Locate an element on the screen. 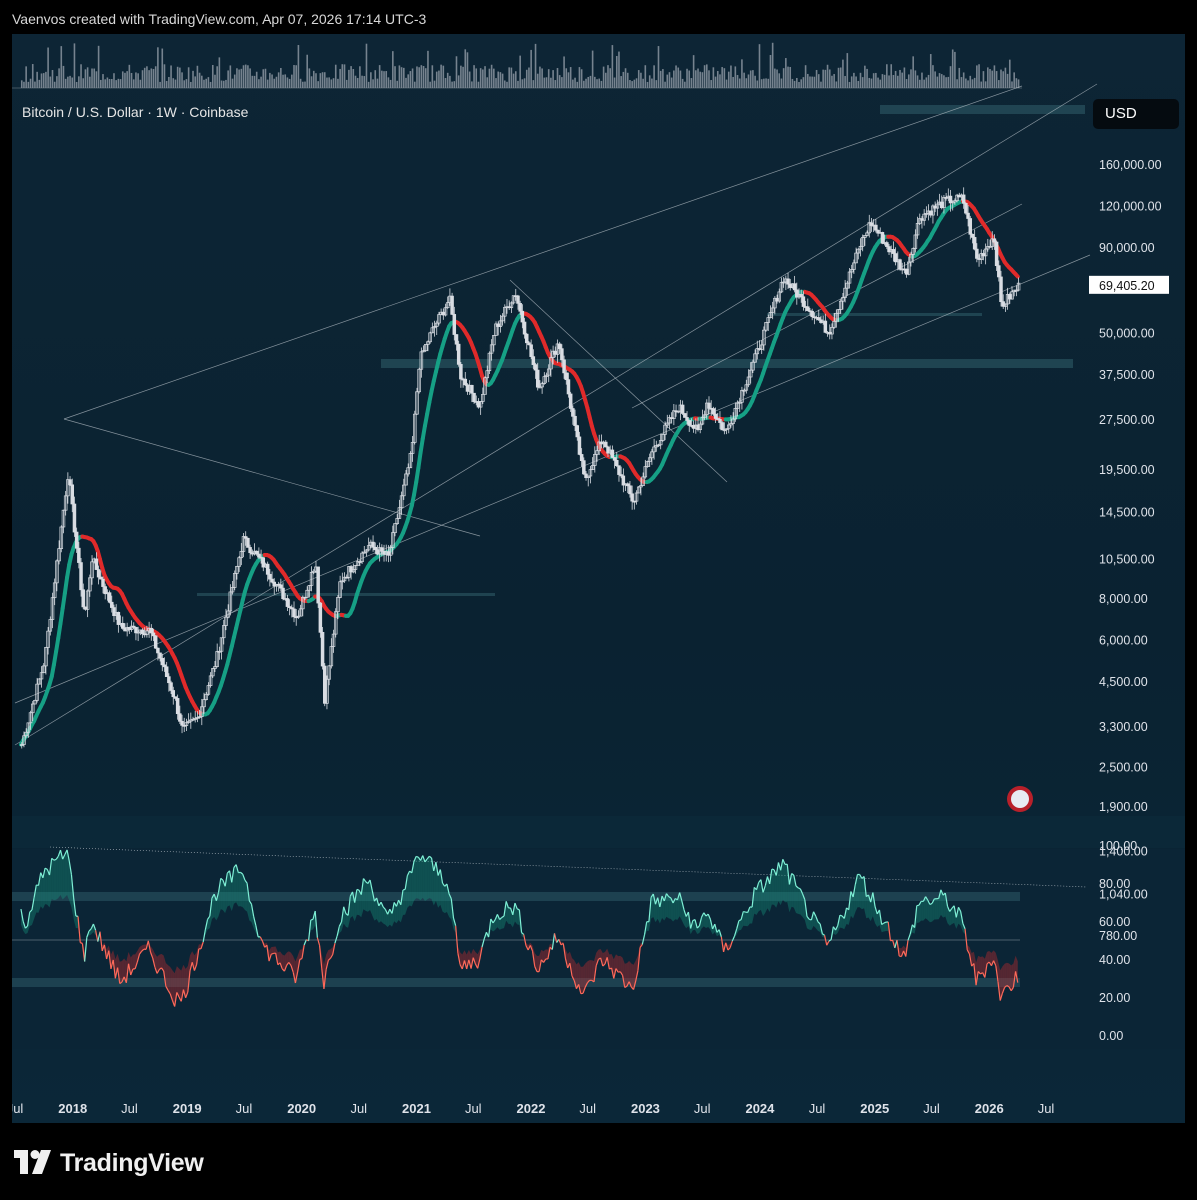 This screenshot has height=1200, width=1197. price-tick-label: 19,500.00 is located at coordinates (1127, 470).